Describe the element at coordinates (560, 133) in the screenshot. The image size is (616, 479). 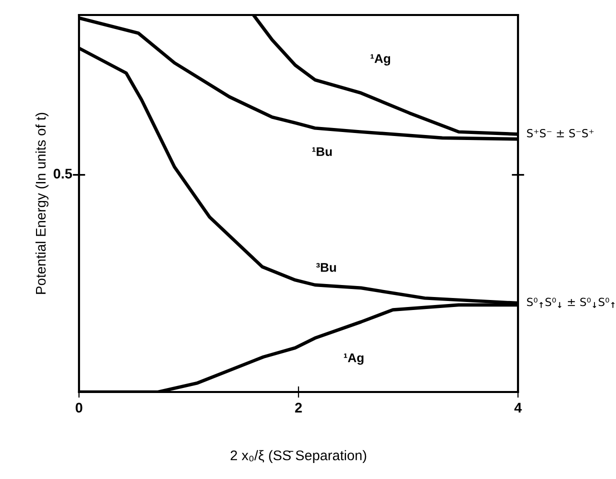
I see `annotation: S⁺S⁻ ± S⁻S⁺` at that location.